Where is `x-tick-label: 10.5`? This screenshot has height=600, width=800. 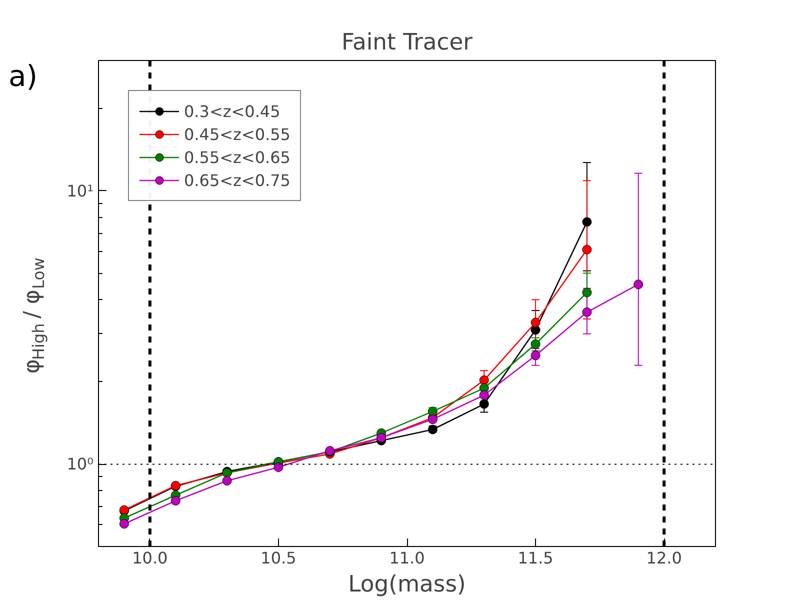
x-tick-label: 10.5 is located at coordinates (278, 558).